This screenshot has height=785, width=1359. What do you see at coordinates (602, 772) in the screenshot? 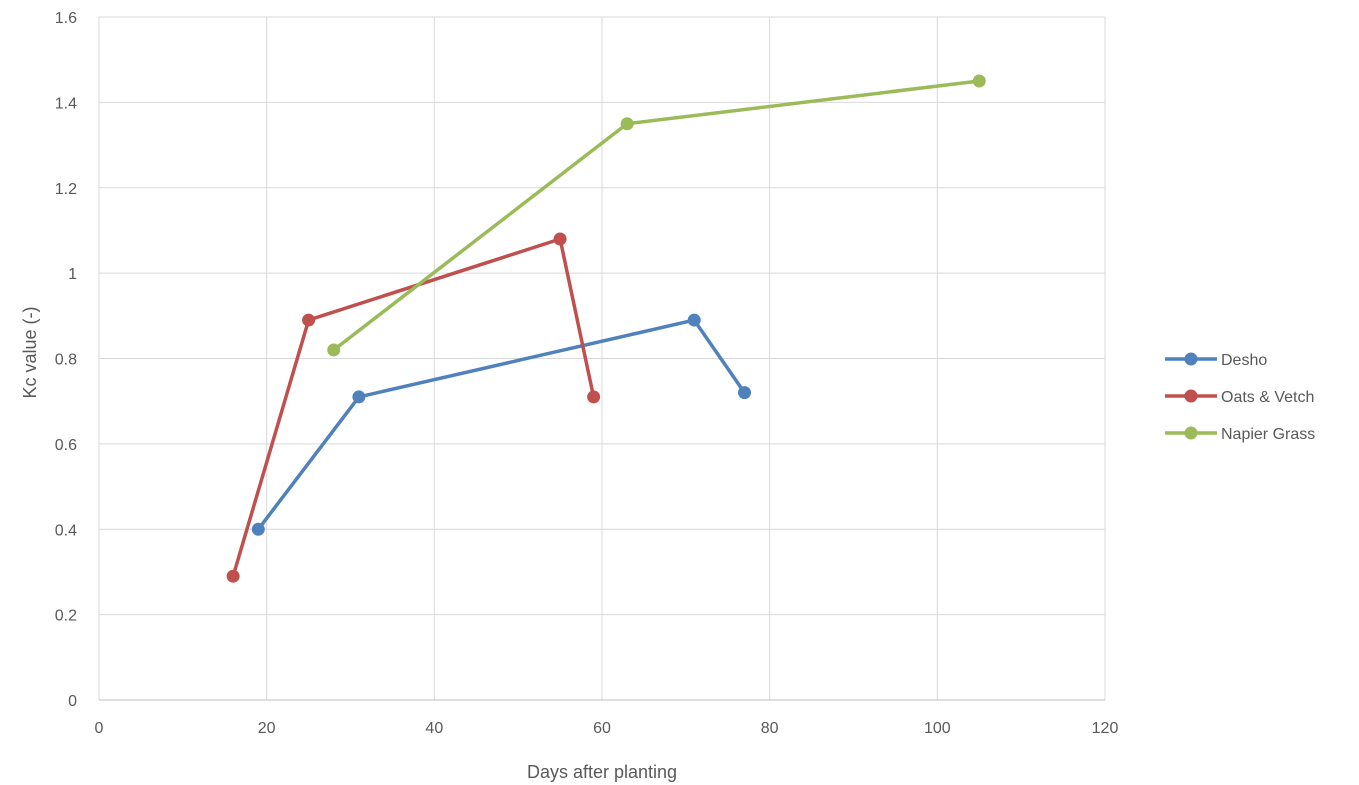
I see `x-axis-title: Days after planting` at bounding box center [602, 772].